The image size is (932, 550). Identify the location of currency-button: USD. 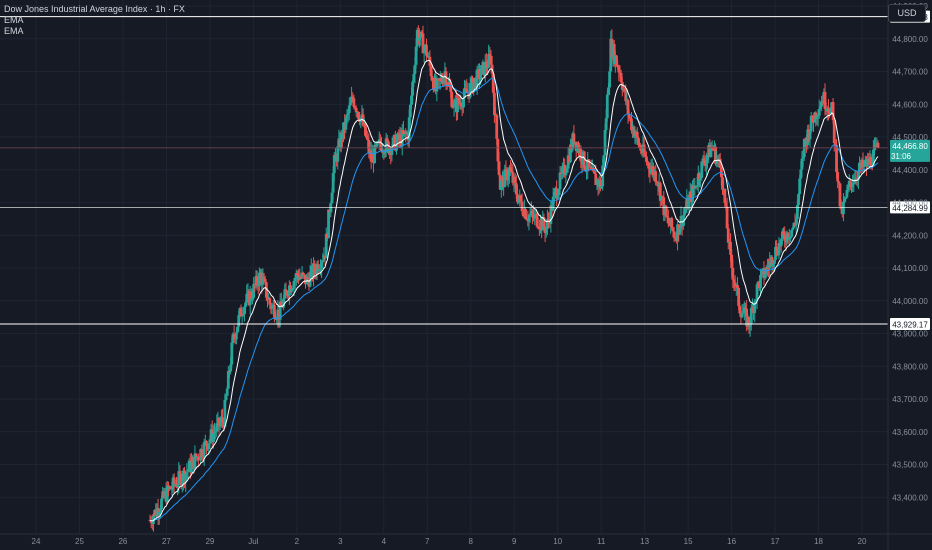
(907, 13).